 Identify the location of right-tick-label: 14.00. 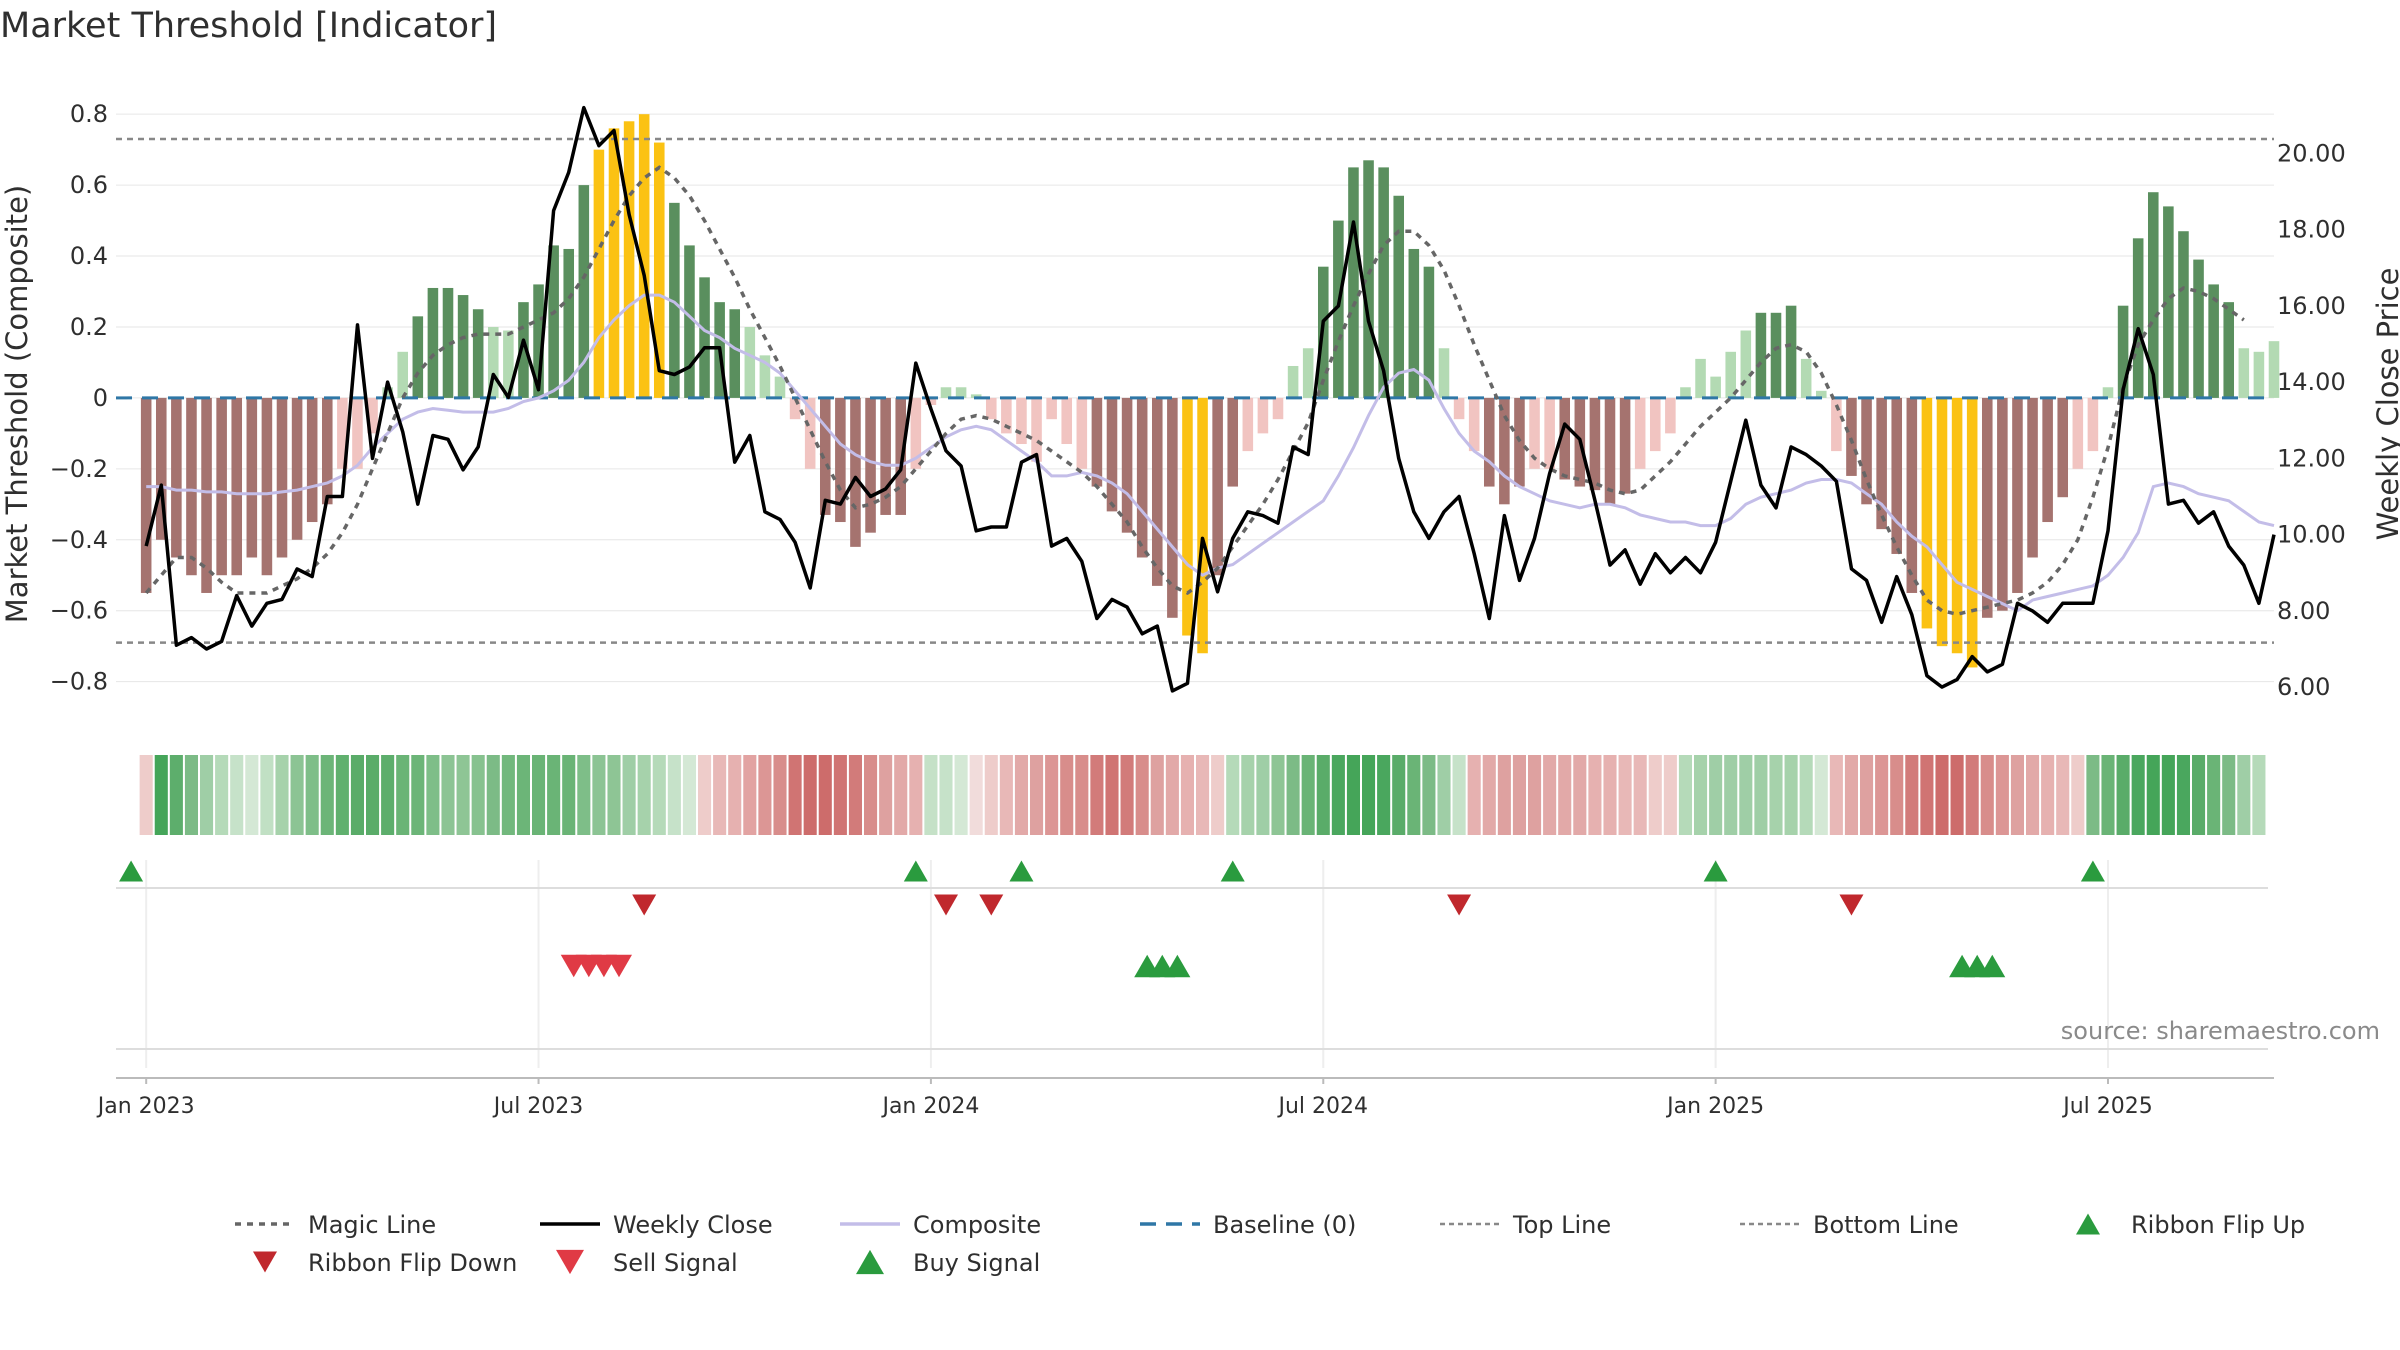
(2311, 382).